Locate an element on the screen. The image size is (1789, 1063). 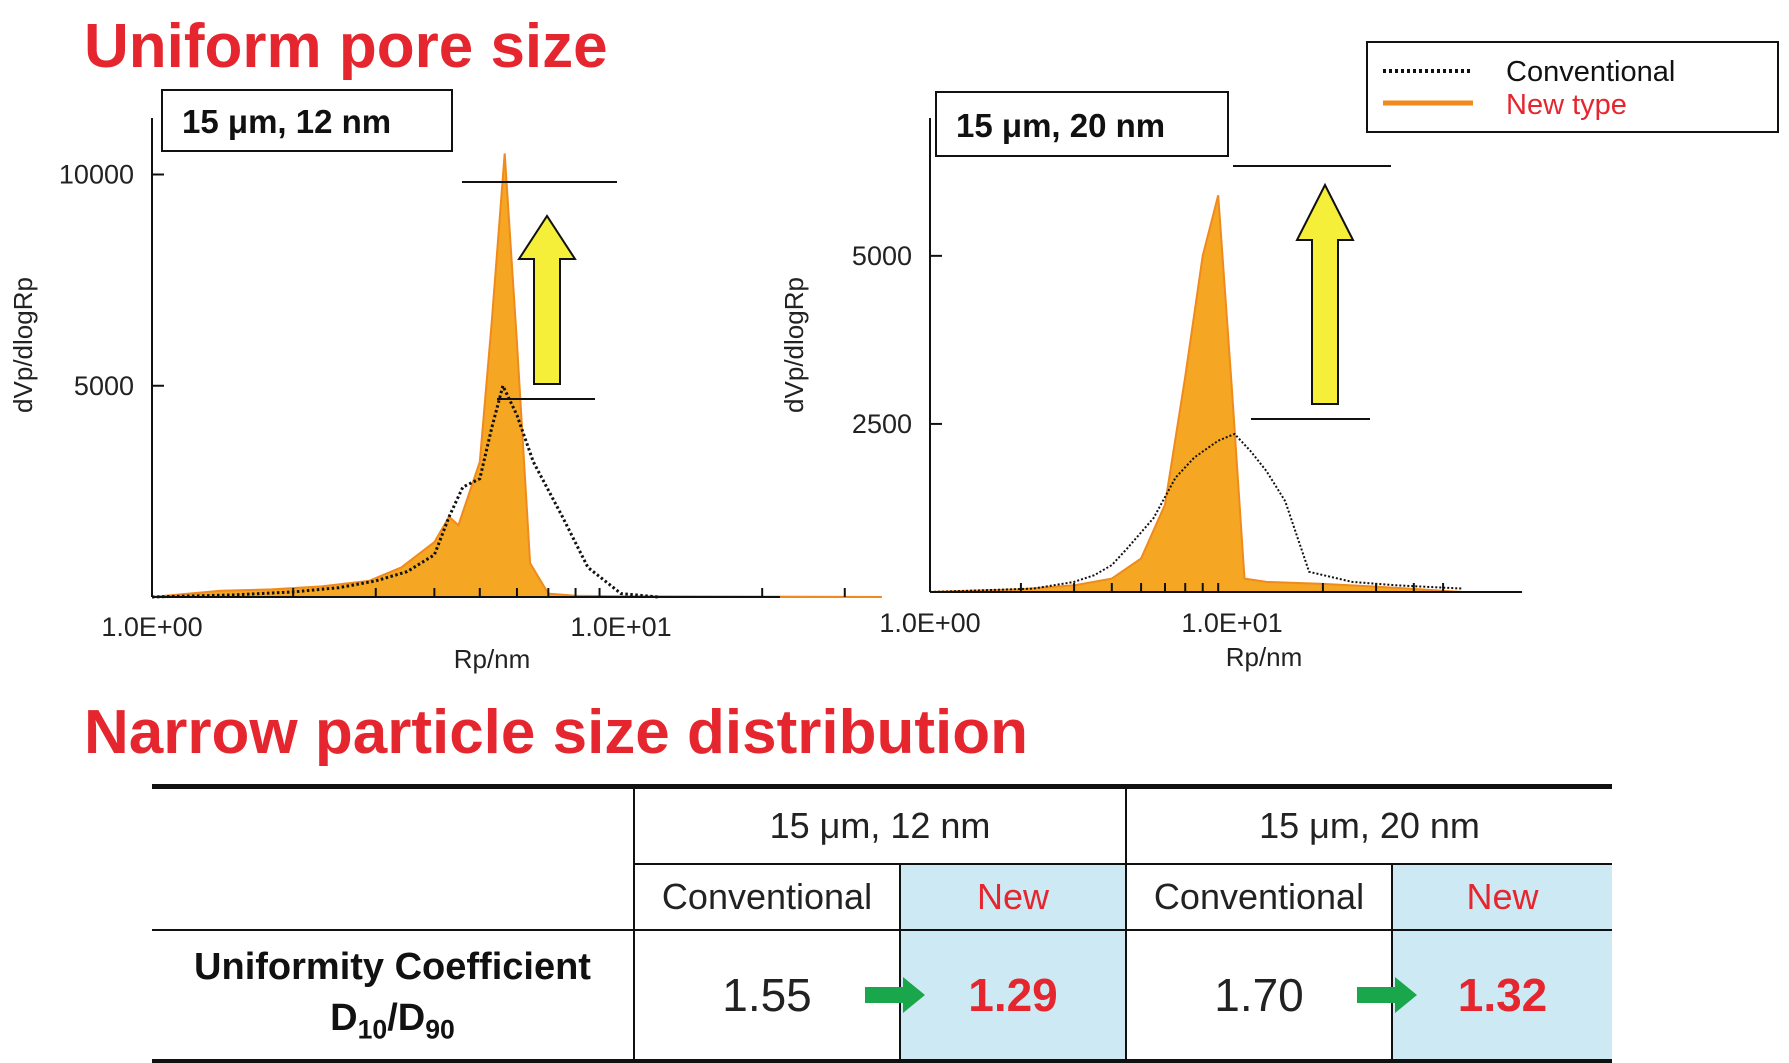
chart-20nm-title-box is located at coordinates (1082, 124).